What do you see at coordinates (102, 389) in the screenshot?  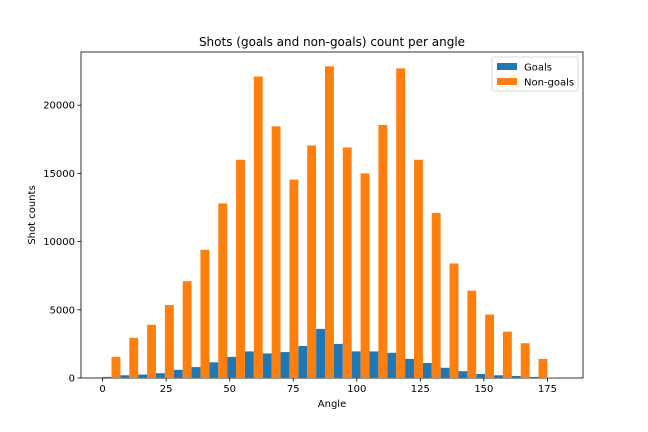 I see `x-tick-label: 0` at bounding box center [102, 389].